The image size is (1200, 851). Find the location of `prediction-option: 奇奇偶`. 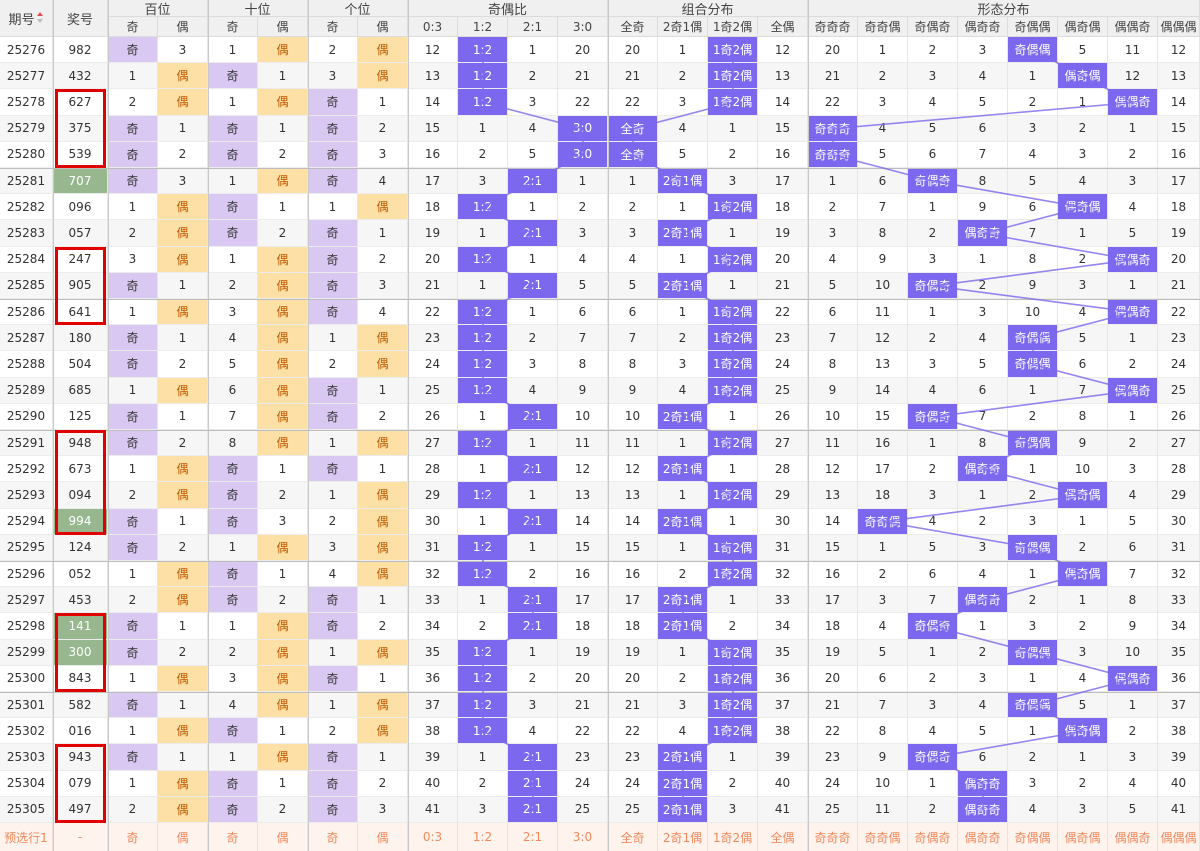

prediction-option: 奇奇偶 is located at coordinates (883, 837).